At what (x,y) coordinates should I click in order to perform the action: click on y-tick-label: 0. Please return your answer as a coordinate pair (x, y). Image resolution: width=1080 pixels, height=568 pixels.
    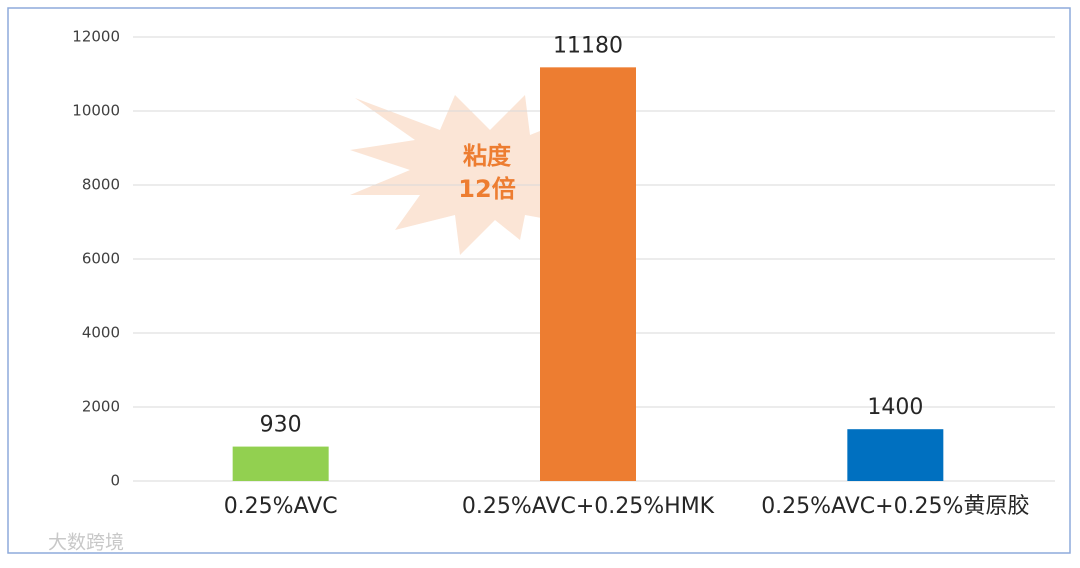
    Looking at the image, I should click on (115, 481).